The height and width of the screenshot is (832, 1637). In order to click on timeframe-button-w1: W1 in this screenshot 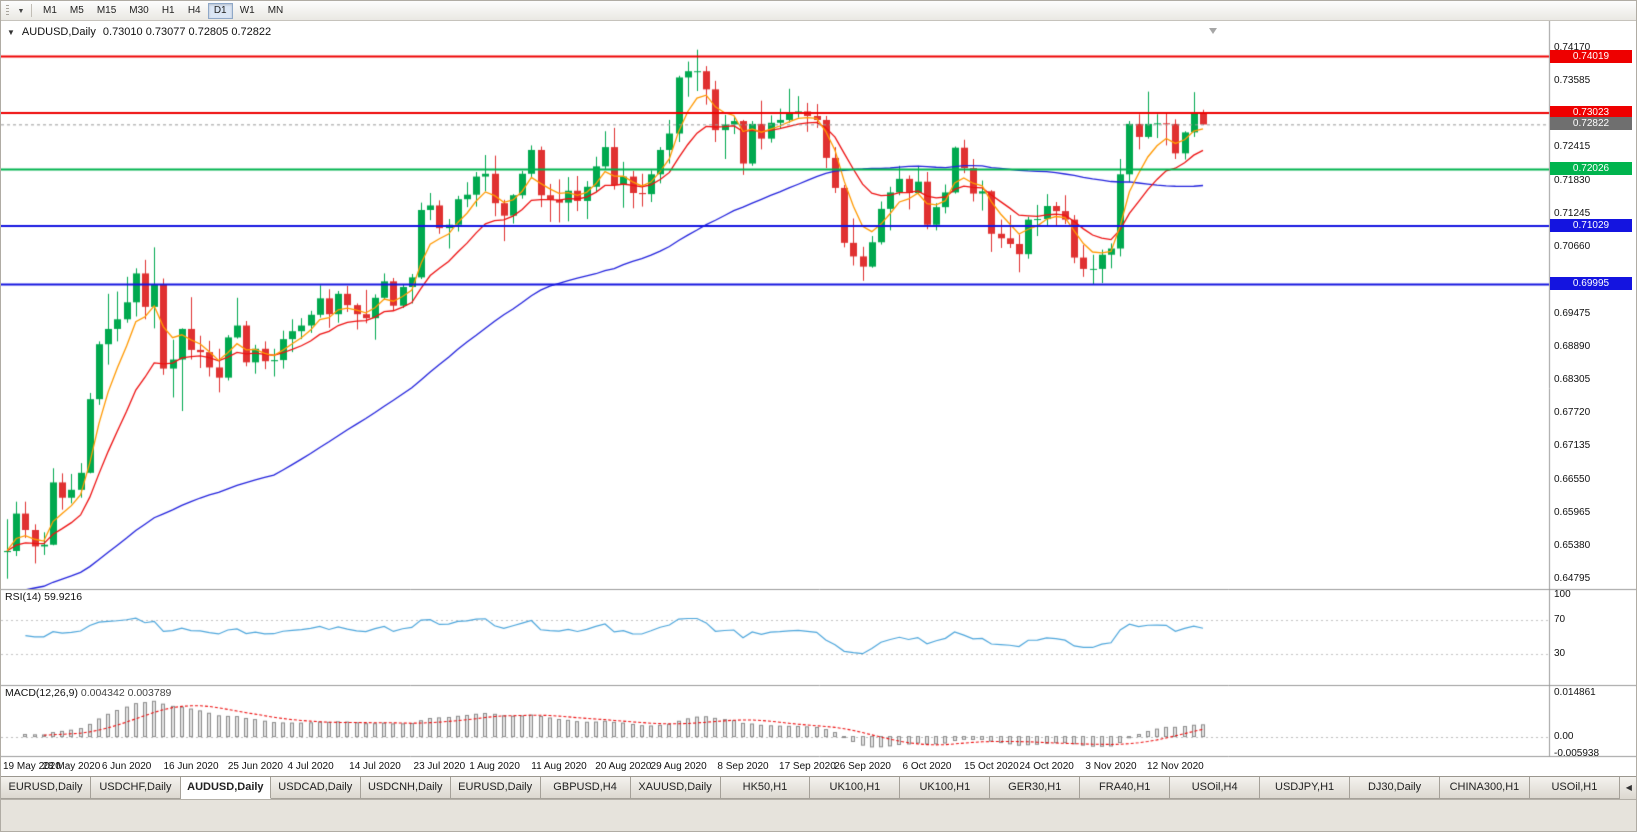, I will do `click(247, 11)`.